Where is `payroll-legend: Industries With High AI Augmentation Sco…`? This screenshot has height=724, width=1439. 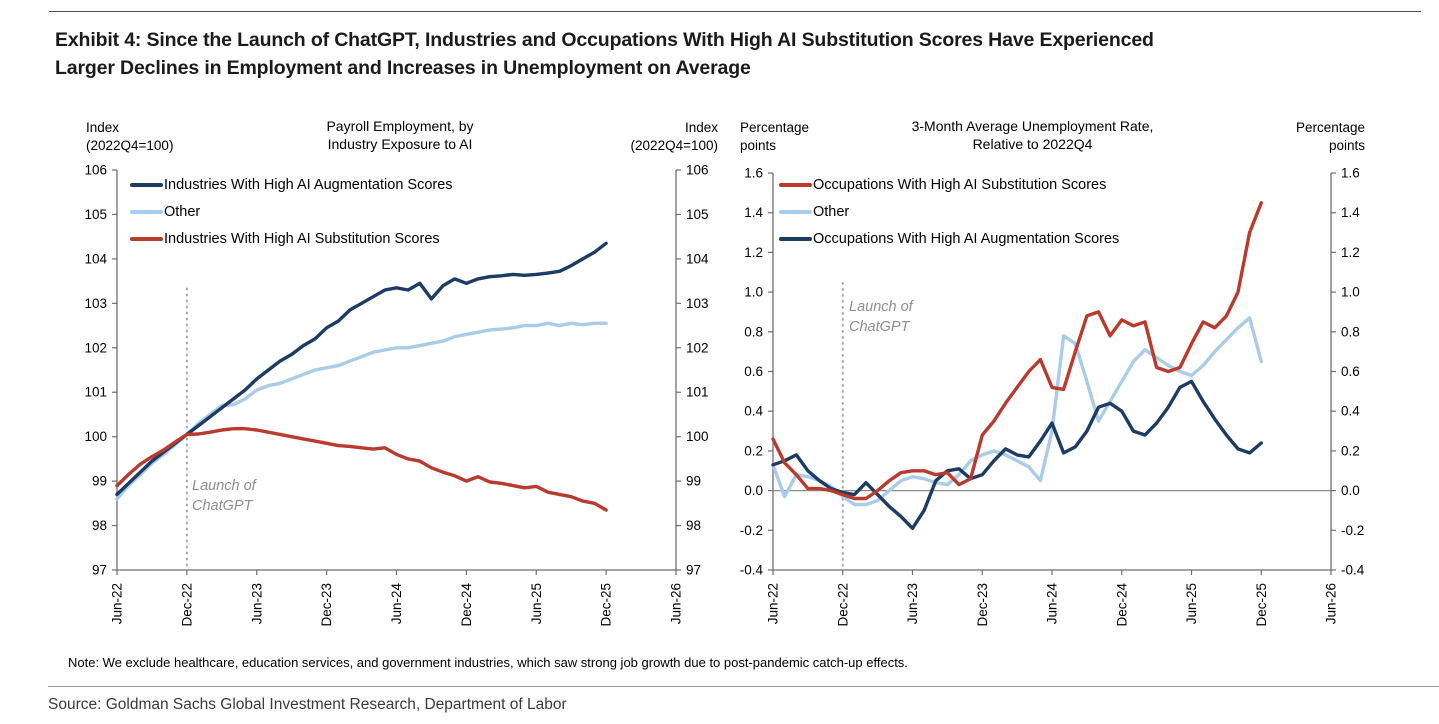 payroll-legend: Industries With High AI Augmentation Sco… is located at coordinates (291, 212).